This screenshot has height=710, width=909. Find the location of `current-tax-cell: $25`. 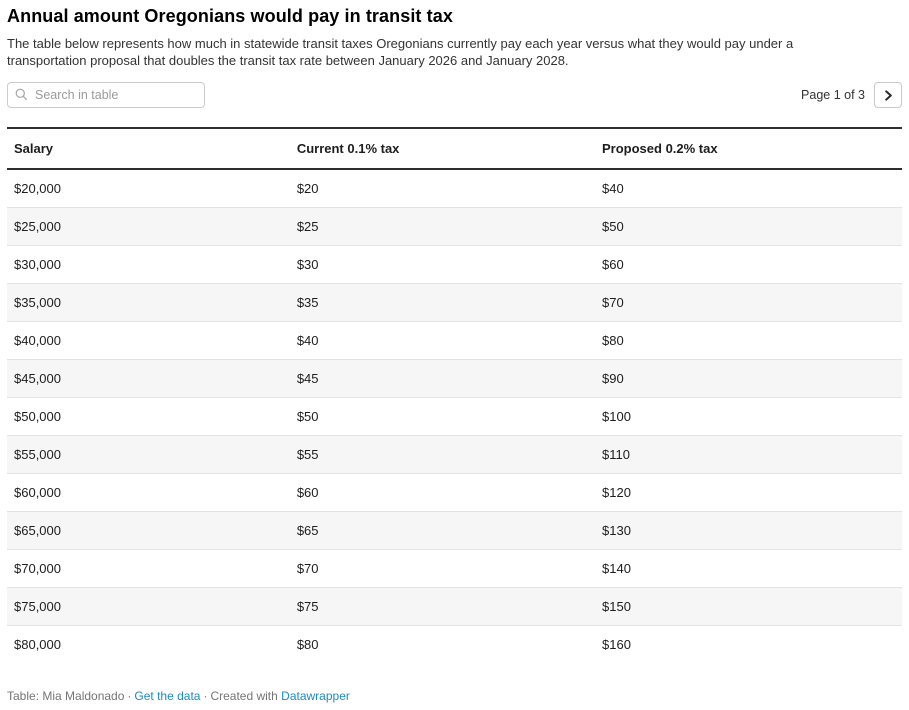

current-tax-cell: $25 is located at coordinates (307, 226).